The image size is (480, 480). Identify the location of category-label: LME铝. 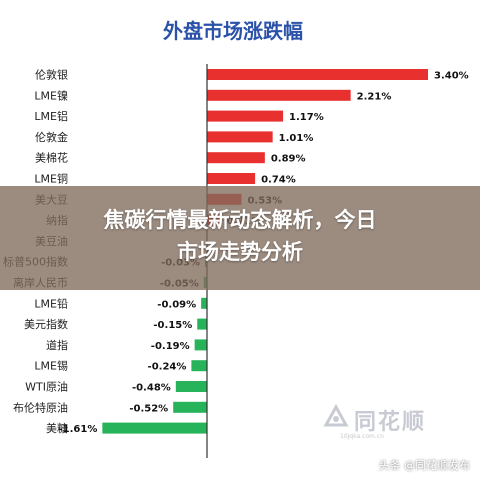
(51, 116).